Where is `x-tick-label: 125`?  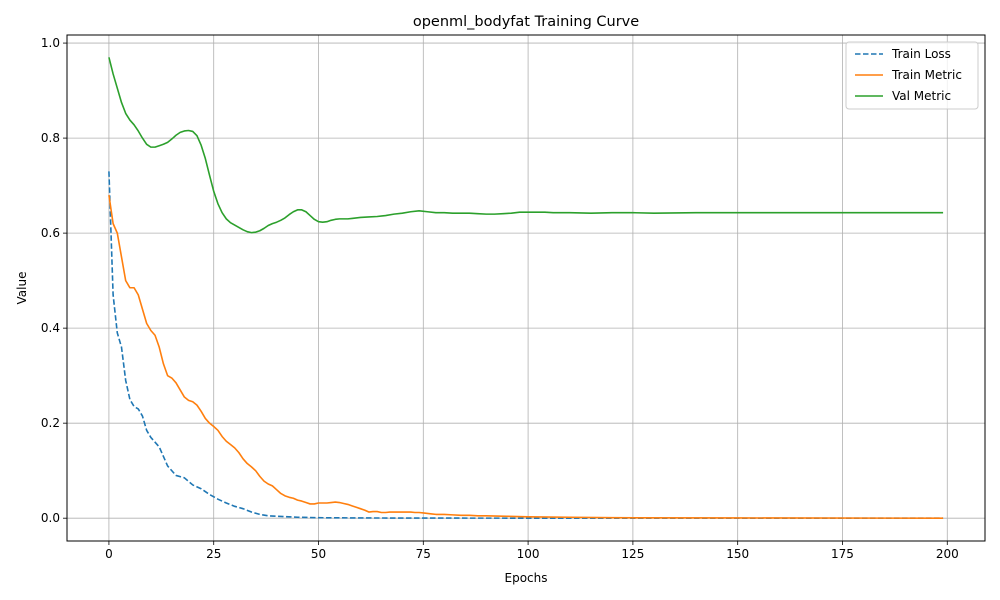
x-tick-label: 125 is located at coordinates (632, 554).